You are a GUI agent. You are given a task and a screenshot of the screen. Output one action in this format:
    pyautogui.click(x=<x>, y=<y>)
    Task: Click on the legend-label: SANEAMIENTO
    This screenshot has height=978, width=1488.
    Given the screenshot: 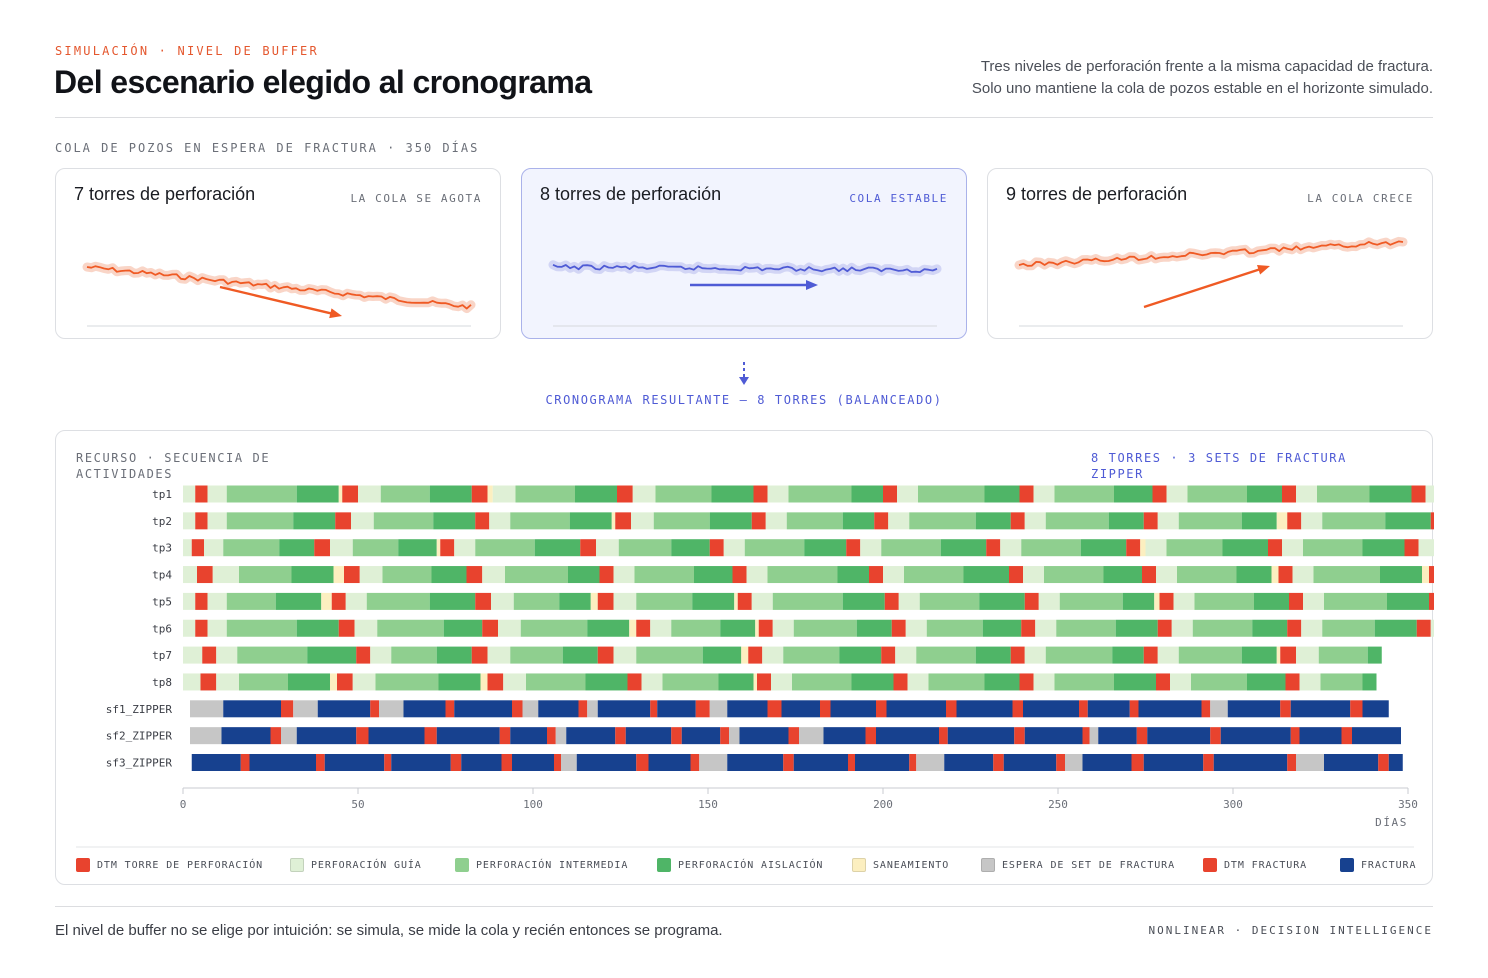 What is the action you would take?
    pyautogui.click(x=911, y=865)
    